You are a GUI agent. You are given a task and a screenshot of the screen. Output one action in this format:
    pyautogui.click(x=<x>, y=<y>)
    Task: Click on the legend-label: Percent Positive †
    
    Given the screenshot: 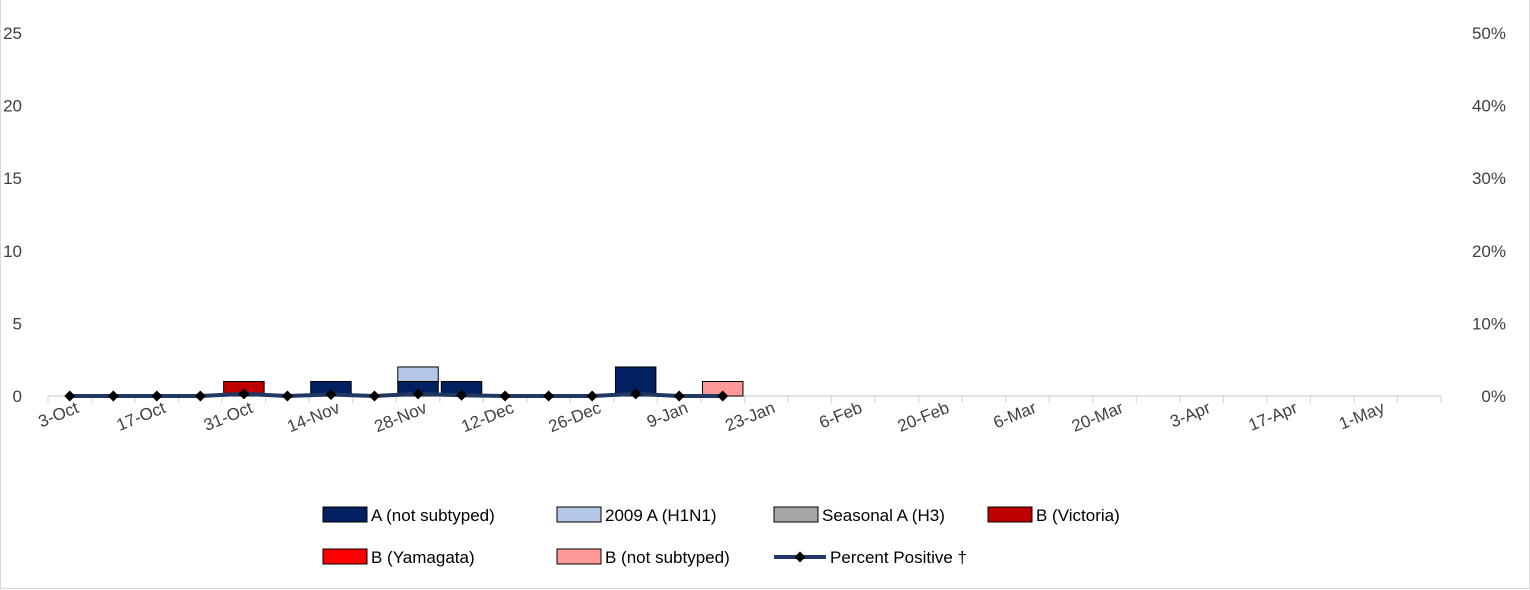 What is the action you would take?
    pyautogui.click(x=898, y=557)
    